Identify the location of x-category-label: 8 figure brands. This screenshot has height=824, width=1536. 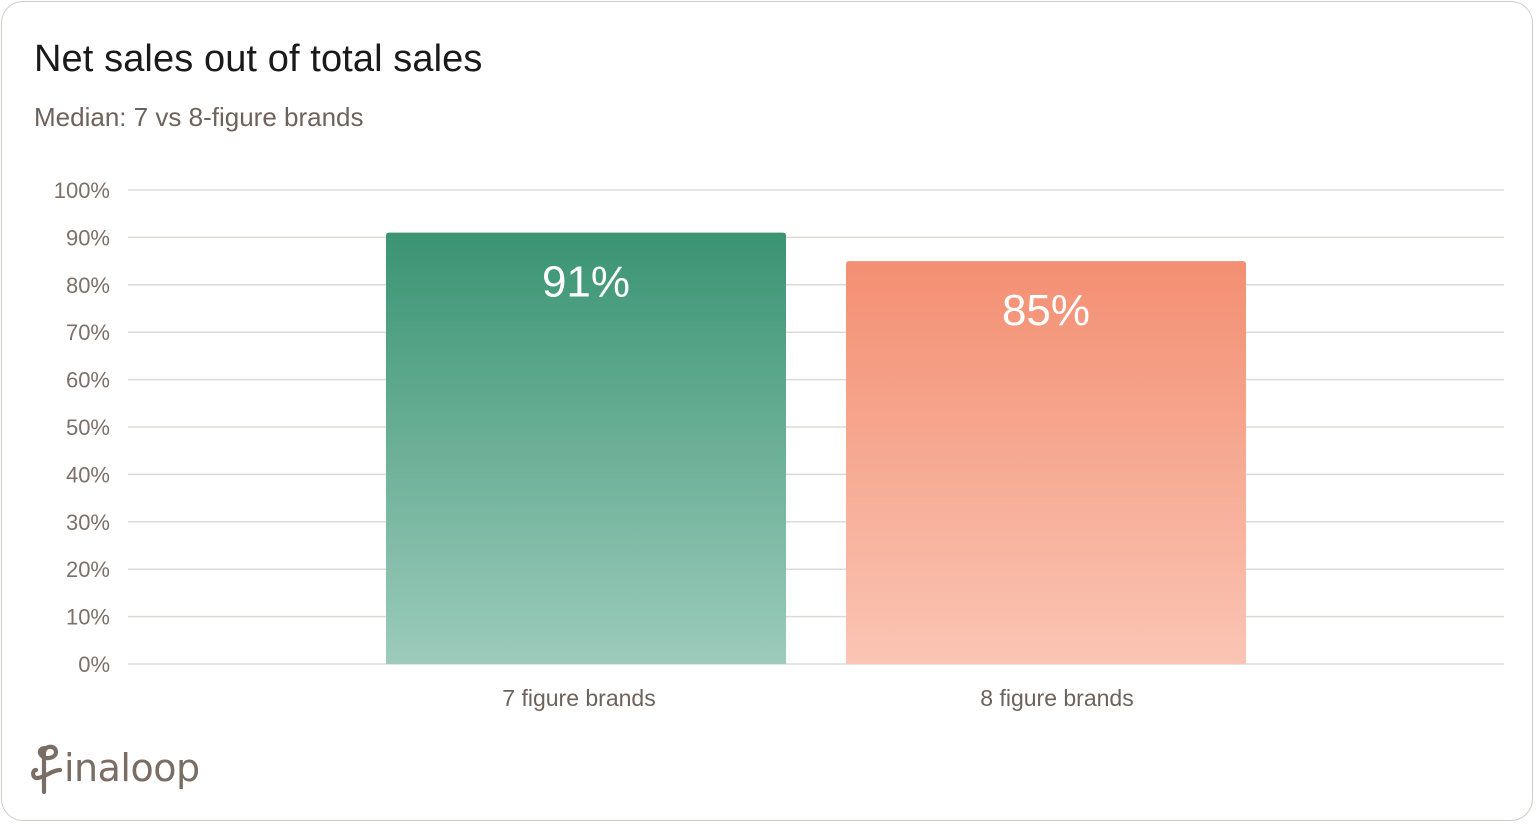
(1056, 698).